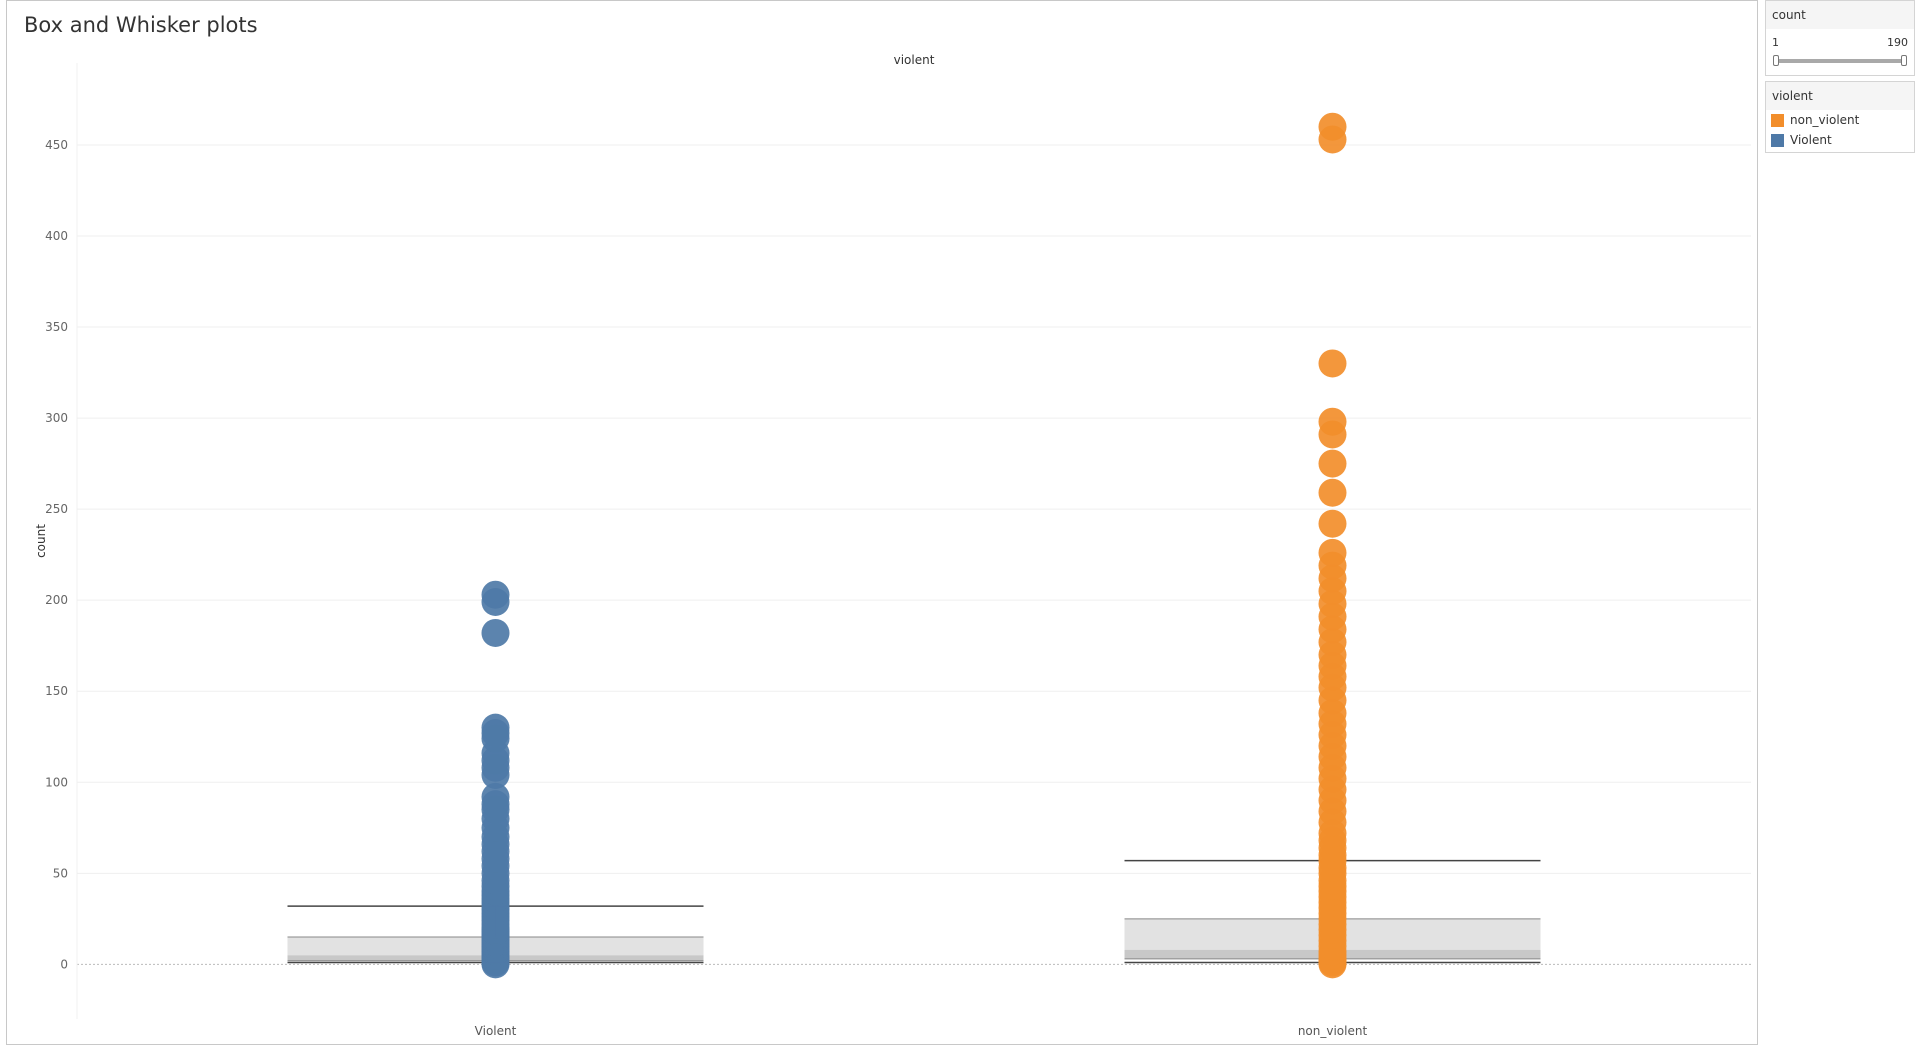 Image resolution: width=1920 pixels, height=1050 pixels. What do you see at coordinates (914, 60) in the screenshot?
I see `column-header: violent` at bounding box center [914, 60].